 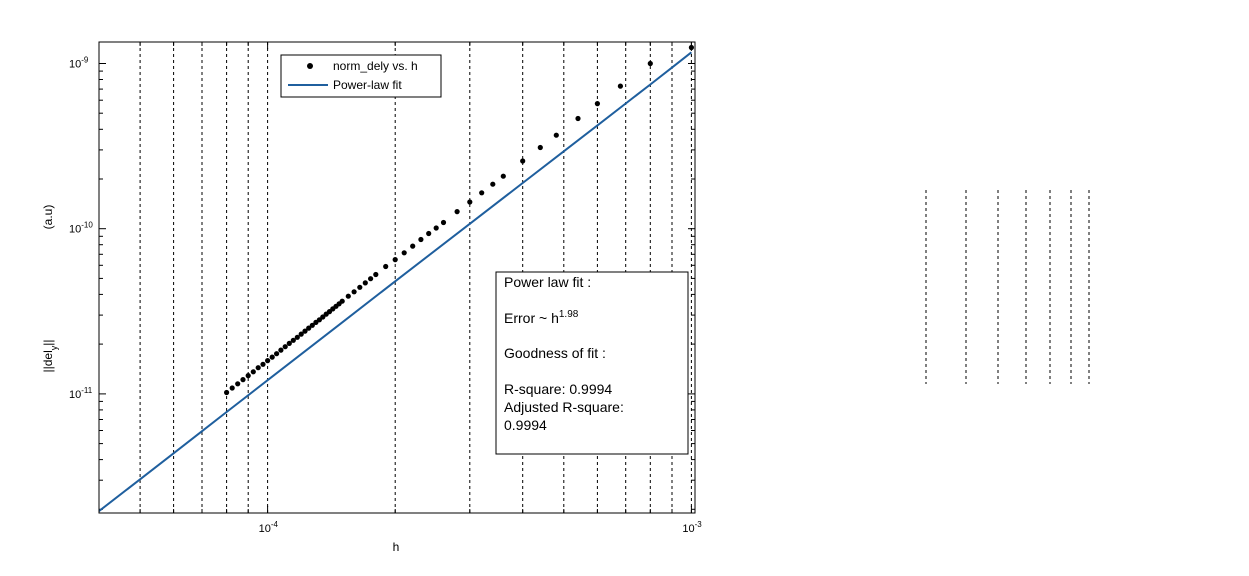 What do you see at coordinates (310, 66) in the screenshot?
I see `legend-marker-points` at bounding box center [310, 66].